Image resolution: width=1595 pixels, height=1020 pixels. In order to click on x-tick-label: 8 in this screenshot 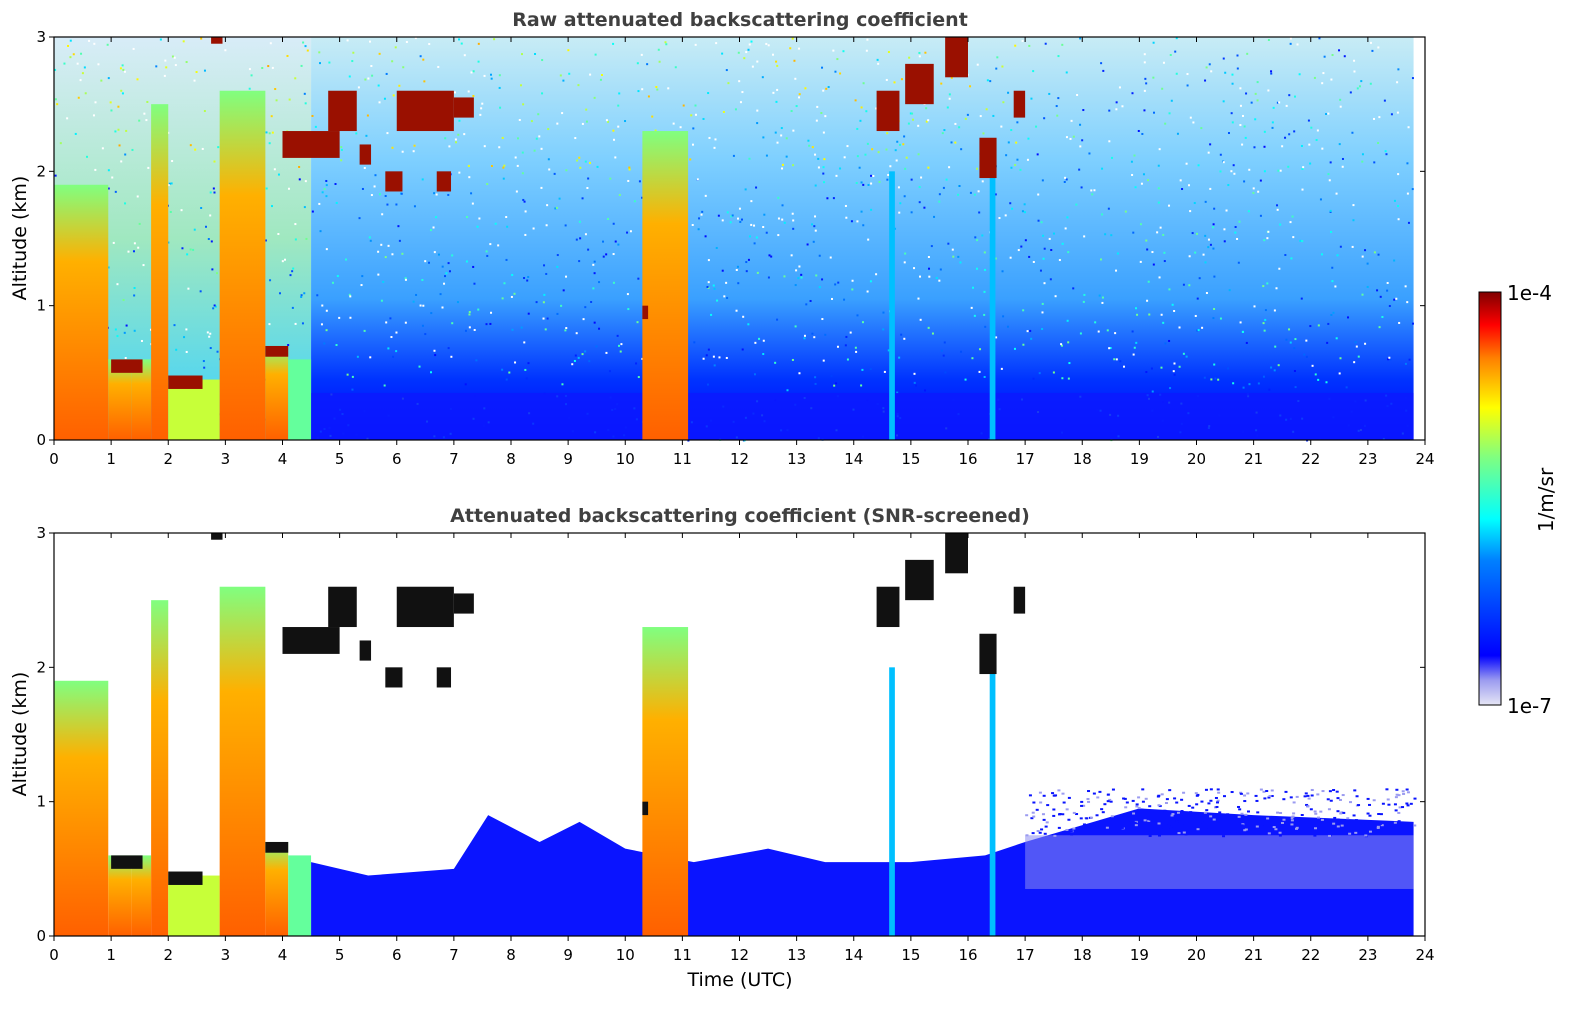, I will do `click(511, 955)`.